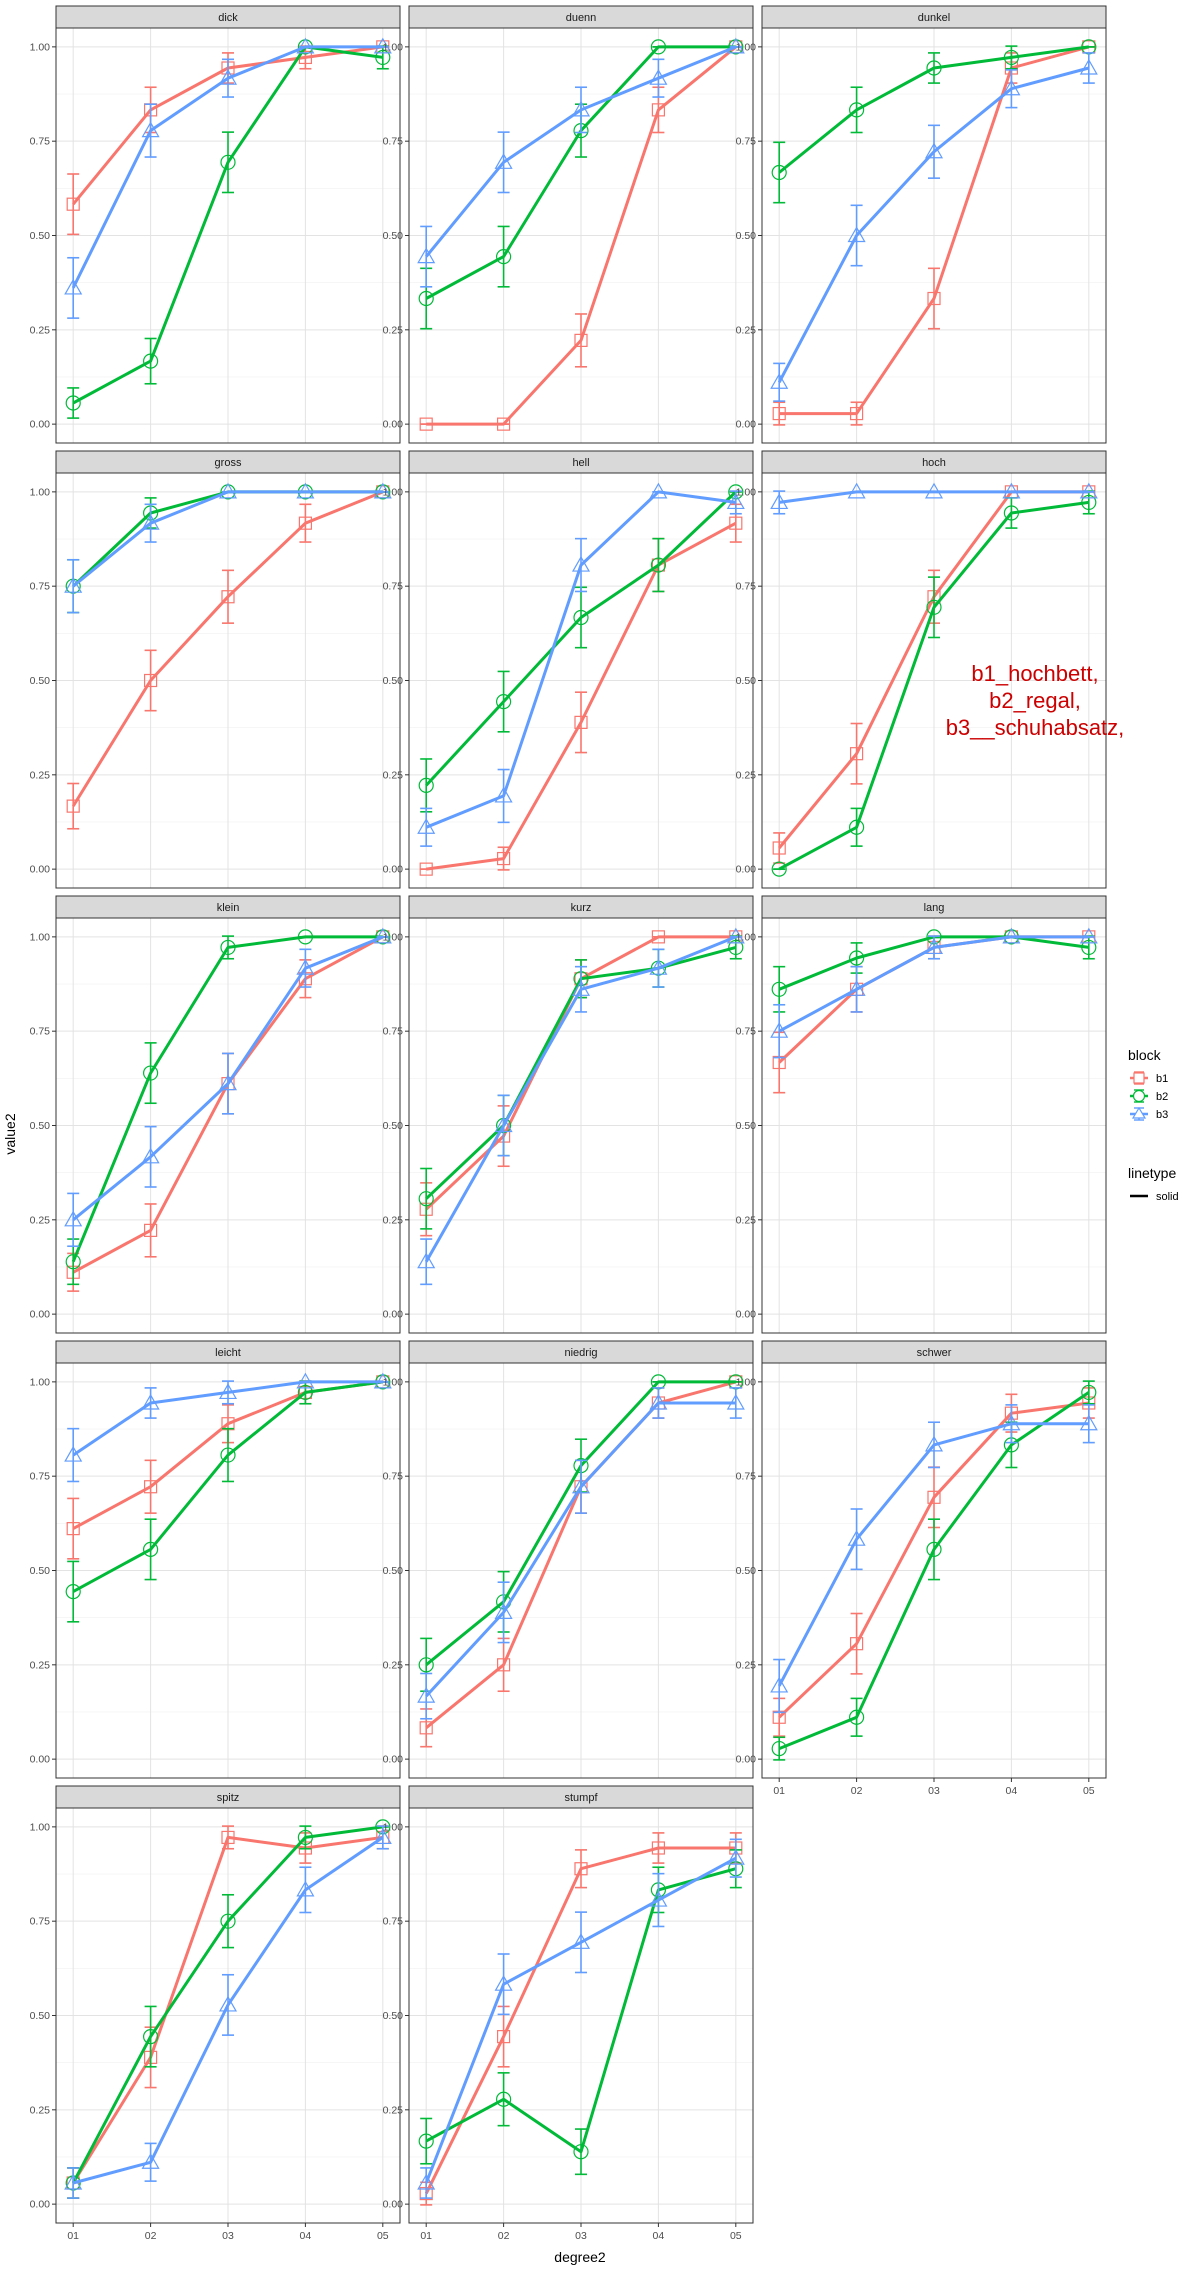 This screenshot has width=1200, height=2270. Describe the element at coordinates (228, 229) in the screenshot. I see `series-b2` at that location.